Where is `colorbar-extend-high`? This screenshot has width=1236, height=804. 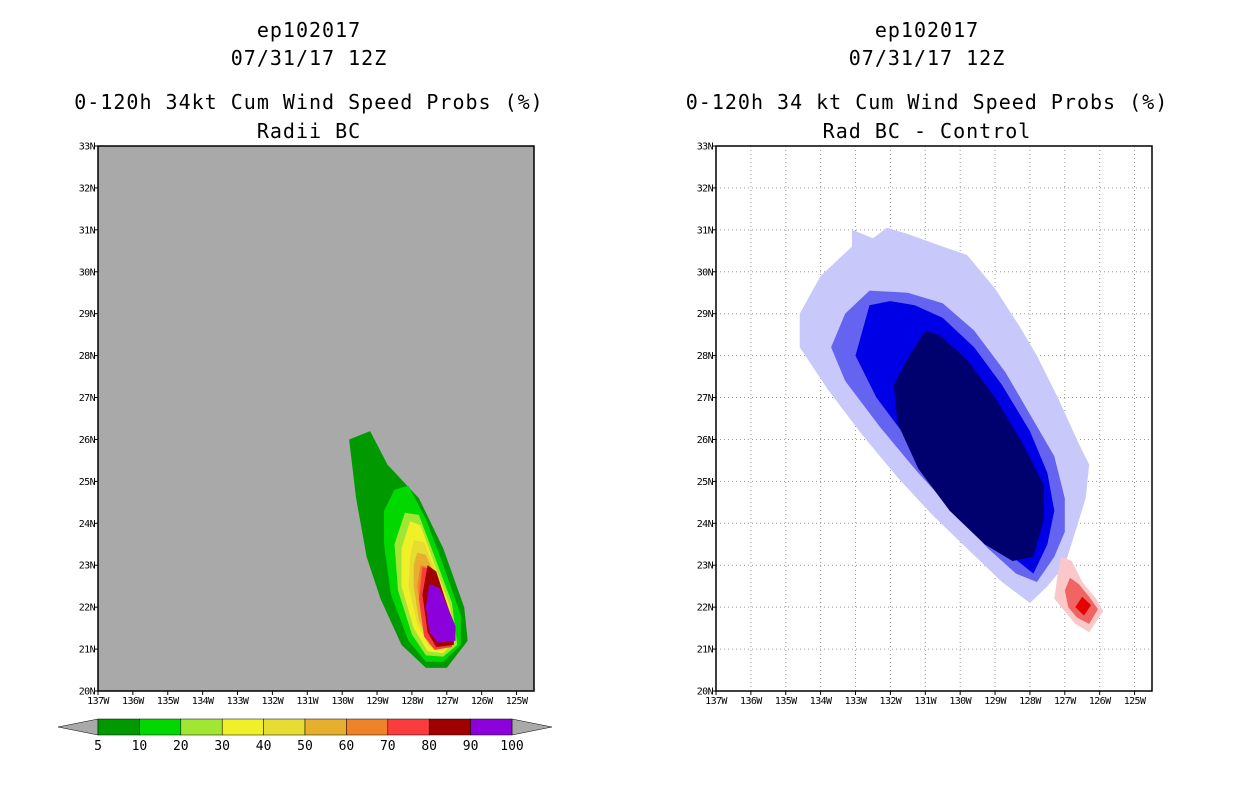 colorbar-extend-high is located at coordinates (532, 727).